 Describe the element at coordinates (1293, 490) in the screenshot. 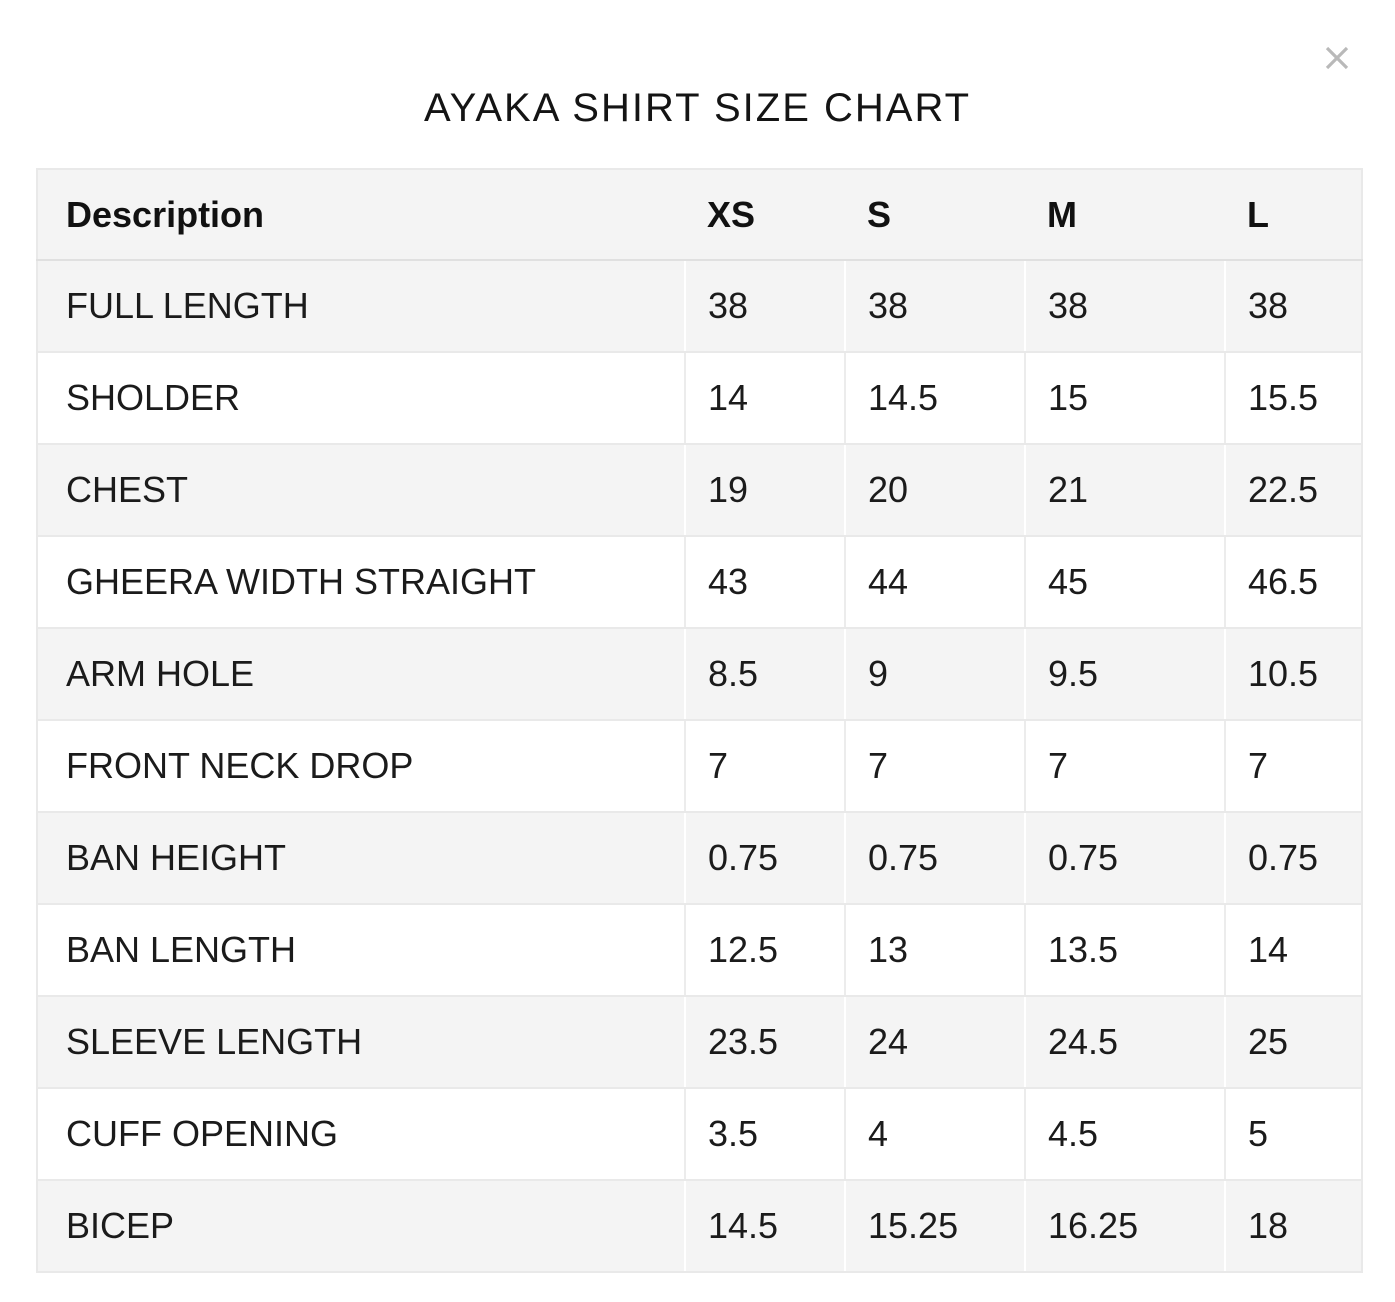

I see `size-value: 22.5` at that location.